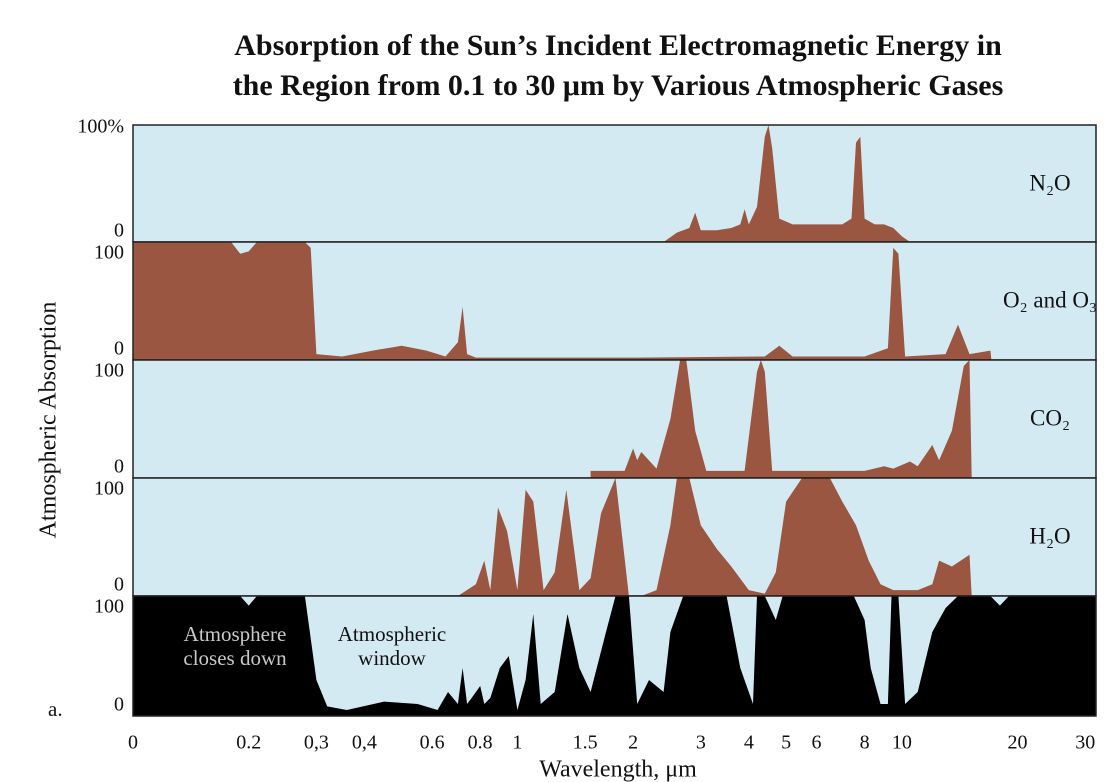 Image resolution: width=1120 pixels, height=782 pixels. I want to click on x-tick-label: 8, so click(865, 743).